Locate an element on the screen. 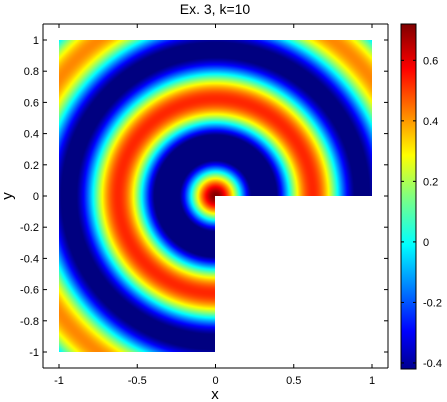  colorbar: 0.6 0.4 0.2 0 -0.2 -0.4 is located at coordinates (421, 196).